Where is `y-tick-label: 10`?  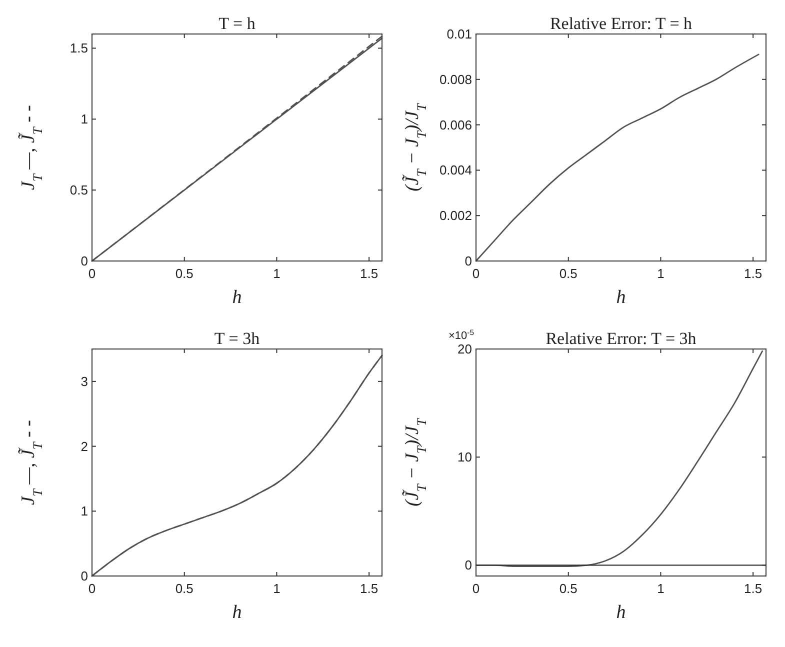
y-tick-label: 10 is located at coordinates (465, 457).